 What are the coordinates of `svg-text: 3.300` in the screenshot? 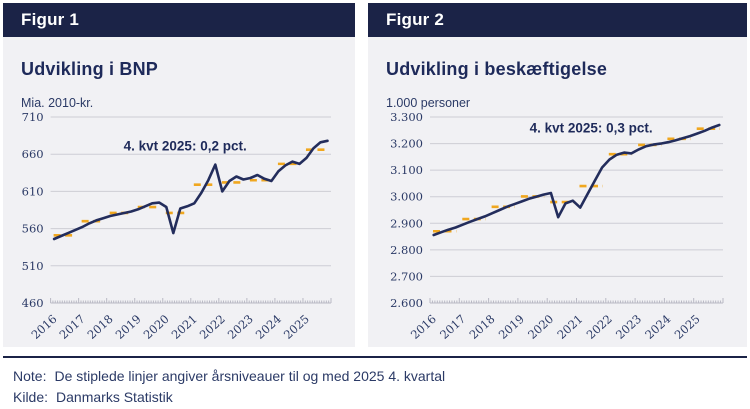 It's located at (406, 117).